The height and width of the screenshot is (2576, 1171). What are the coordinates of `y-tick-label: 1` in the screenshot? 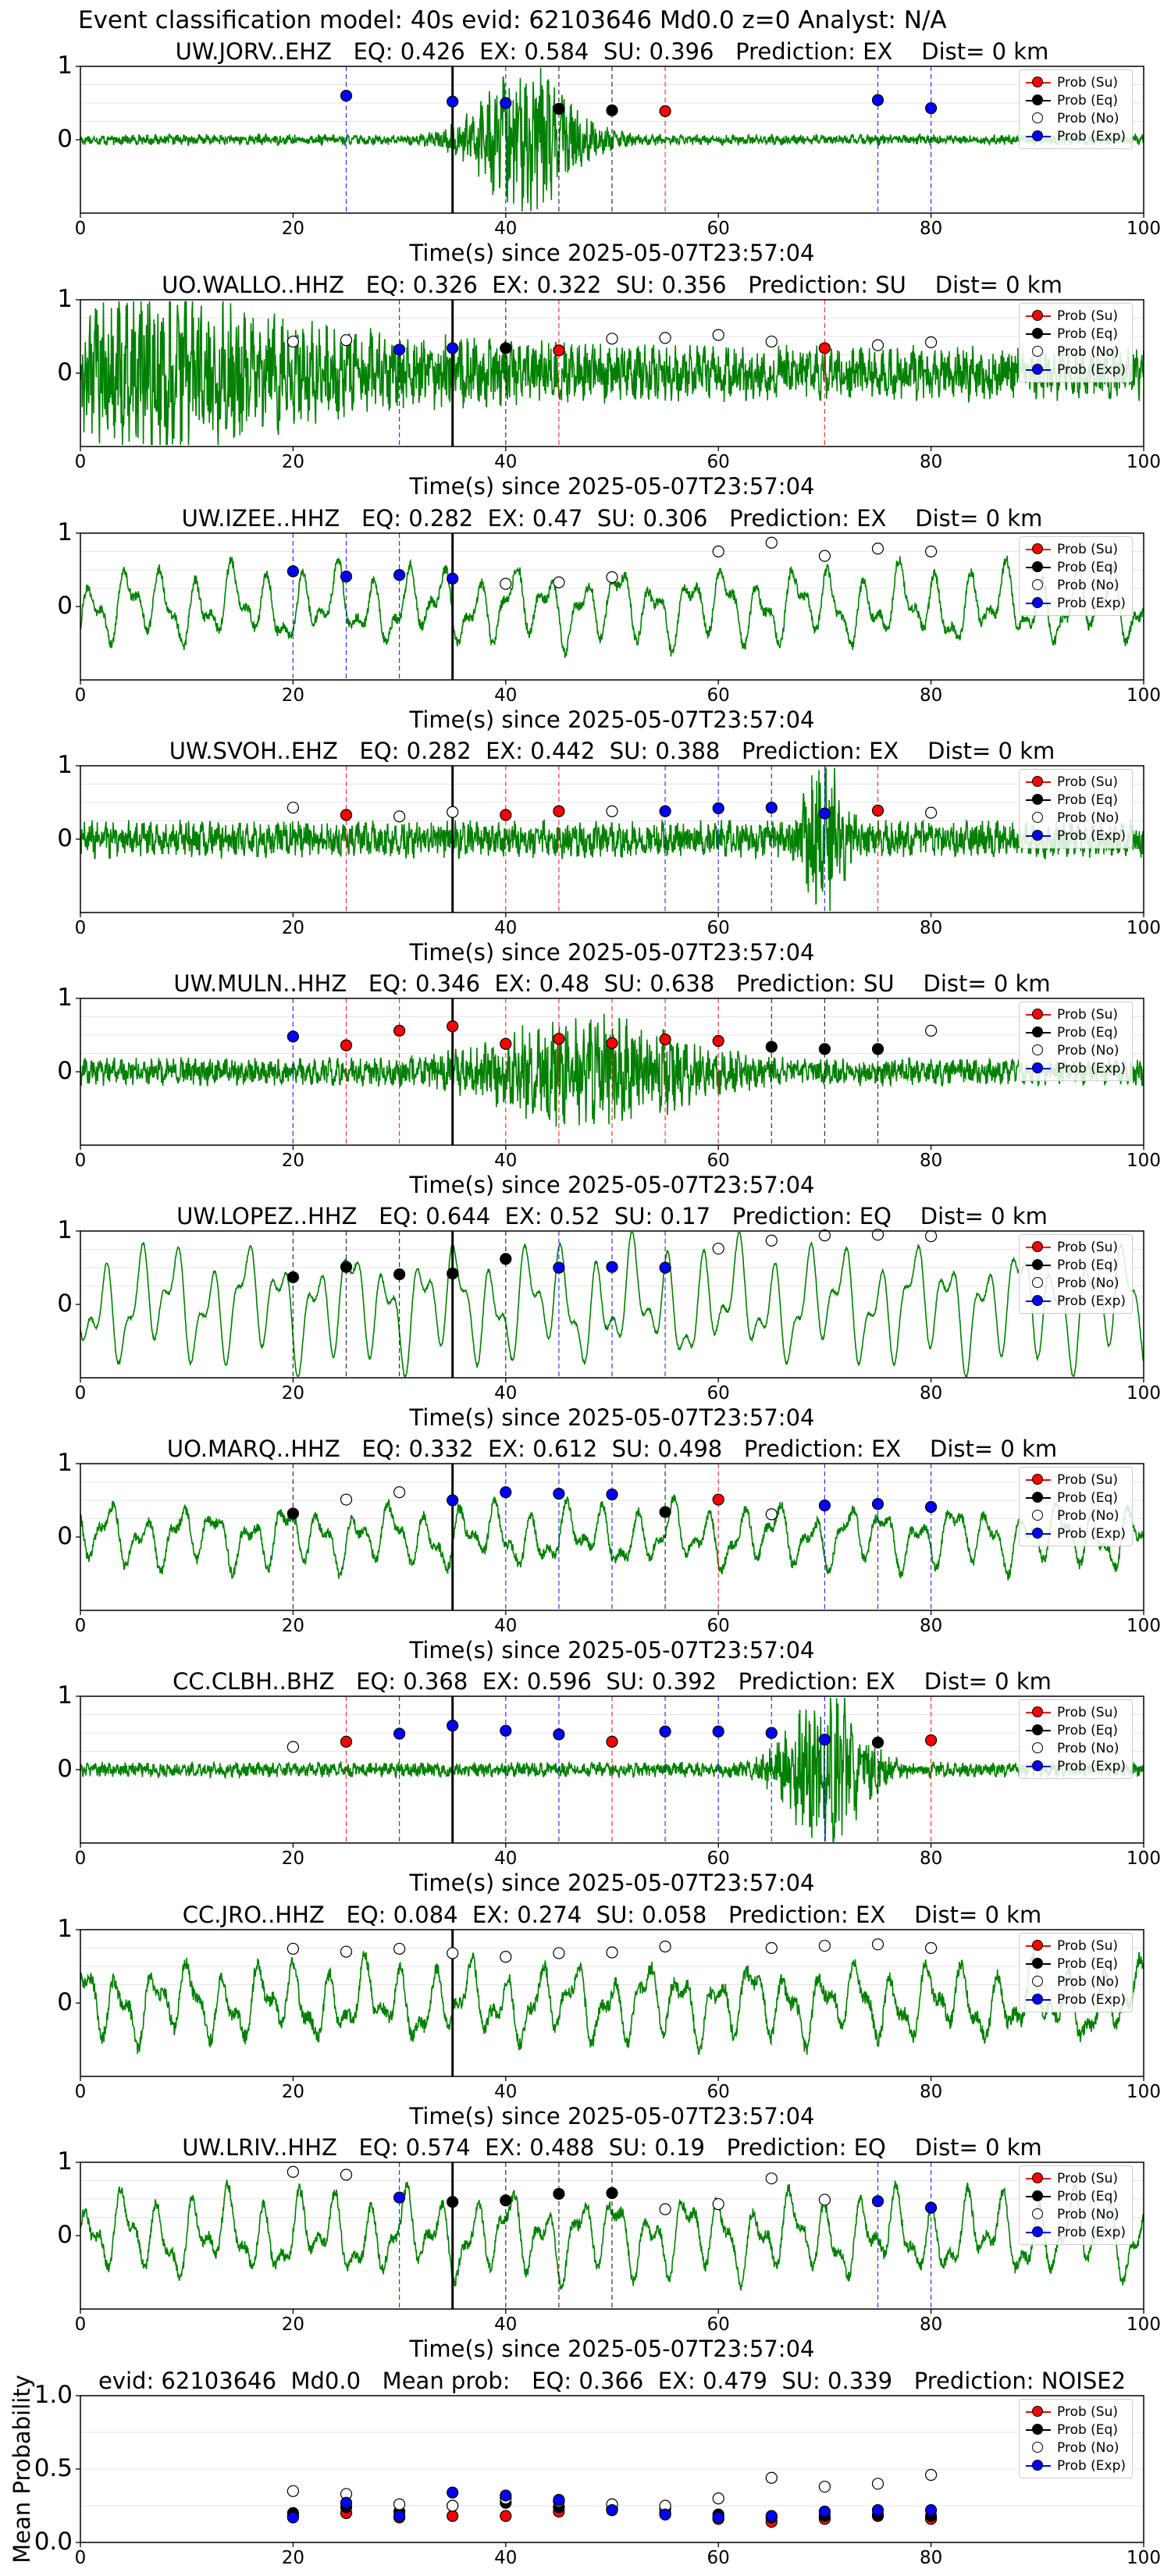 It's located at (65, 998).